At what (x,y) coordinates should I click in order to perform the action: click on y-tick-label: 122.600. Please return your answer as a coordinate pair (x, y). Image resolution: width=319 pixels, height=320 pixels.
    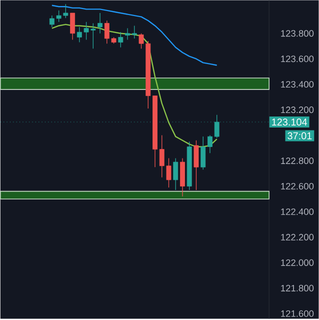
    Looking at the image, I should click on (297, 186).